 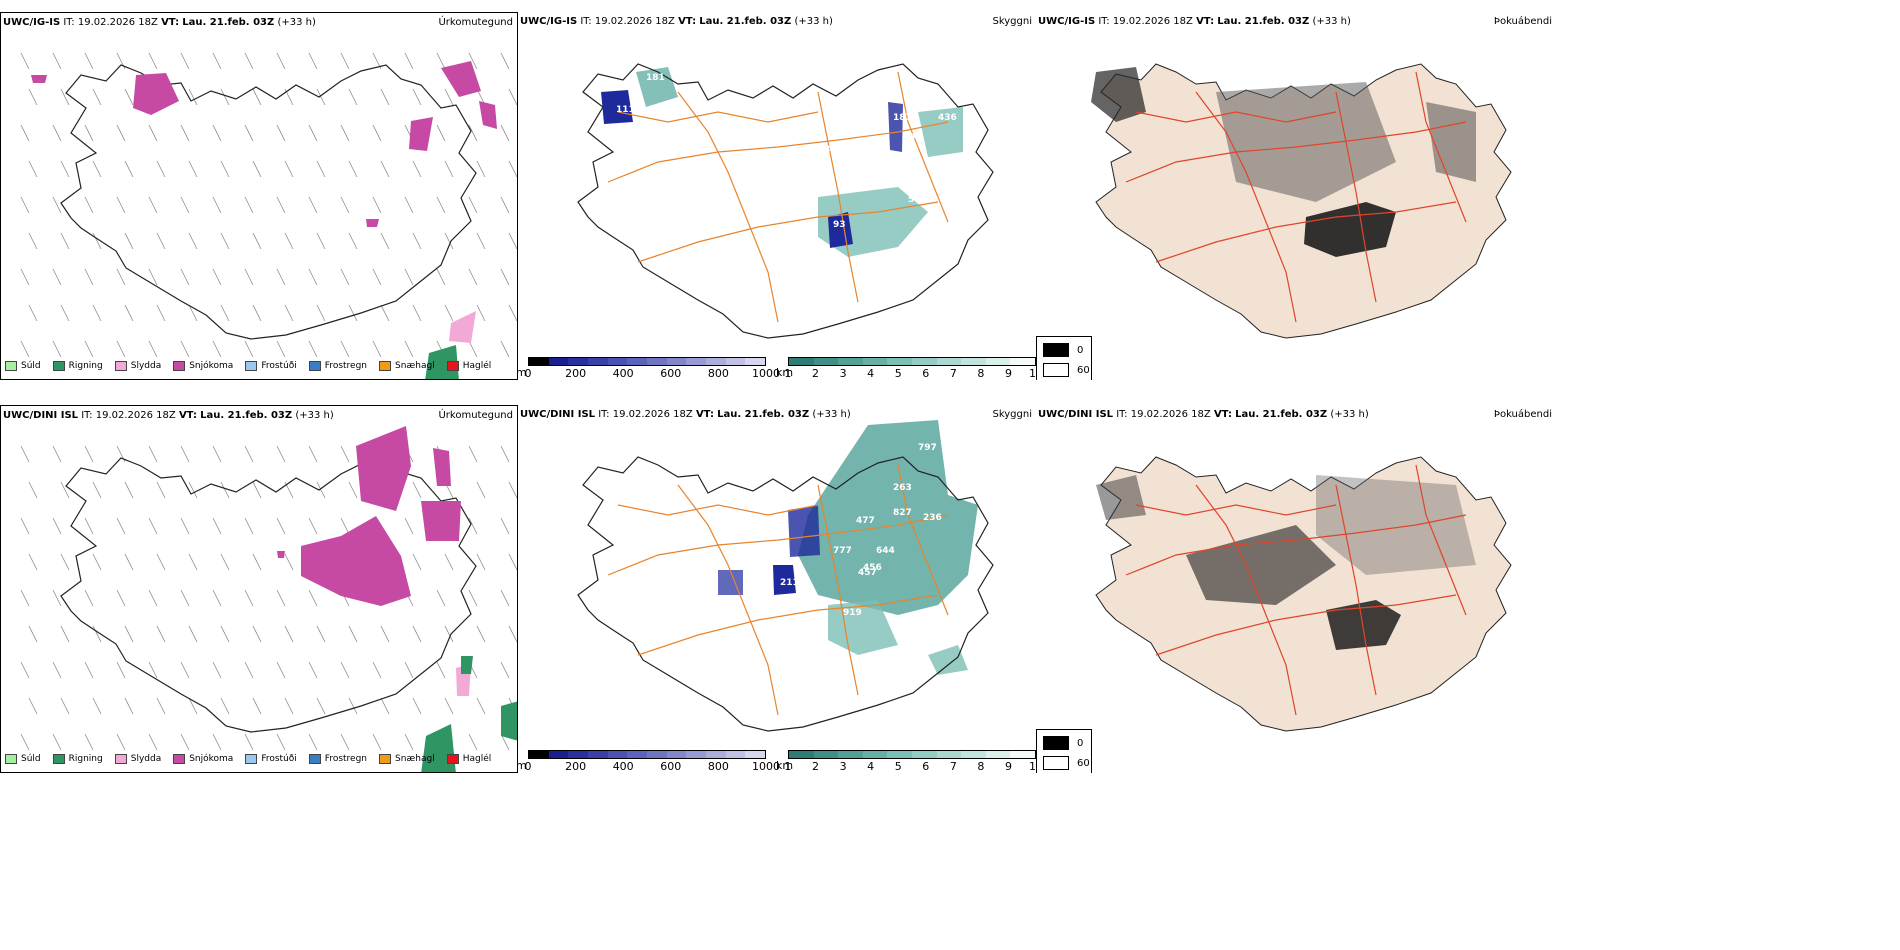 What do you see at coordinates (902, 513) in the screenshot?
I see `ceiling-label: 827` at bounding box center [902, 513].